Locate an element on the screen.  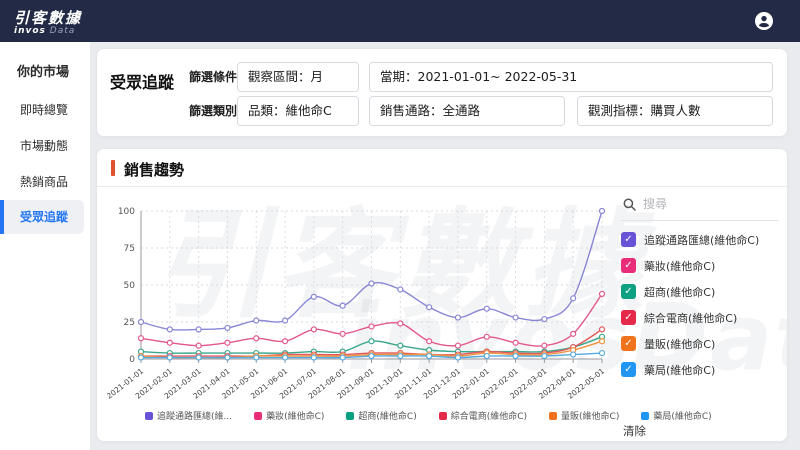
period-select: 當期：2021-01-01~ 2022-05-31 is located at coordinates (571, 77).